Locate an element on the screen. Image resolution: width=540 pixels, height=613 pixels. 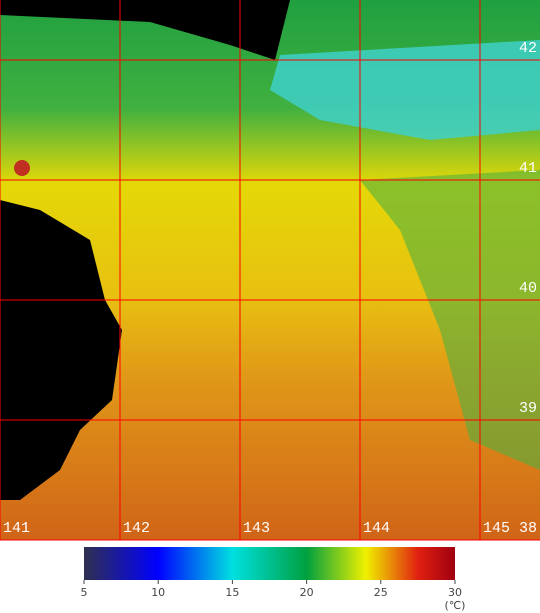
colorbar-label: 5 is located at coordinates (84, 592).